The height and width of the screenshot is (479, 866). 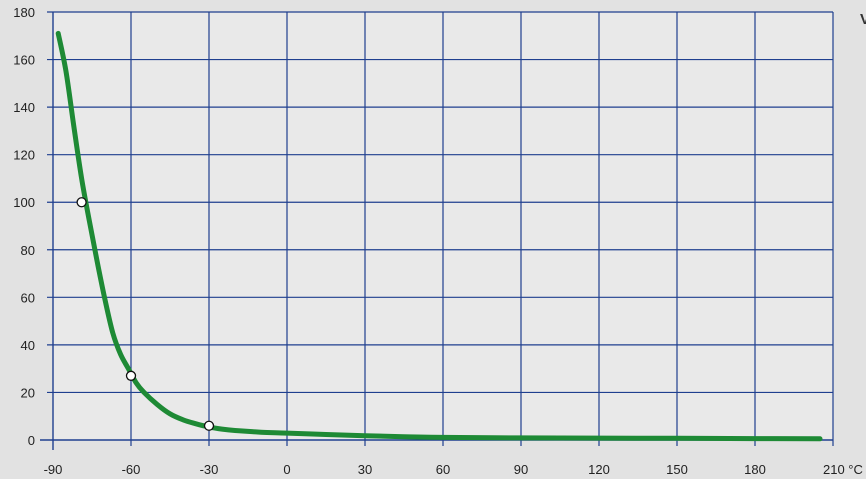 What do you see at coordinates (365, 469) in the screenshot?
I see `x-tick-label-4: 30` at bounding box center [365, 469].